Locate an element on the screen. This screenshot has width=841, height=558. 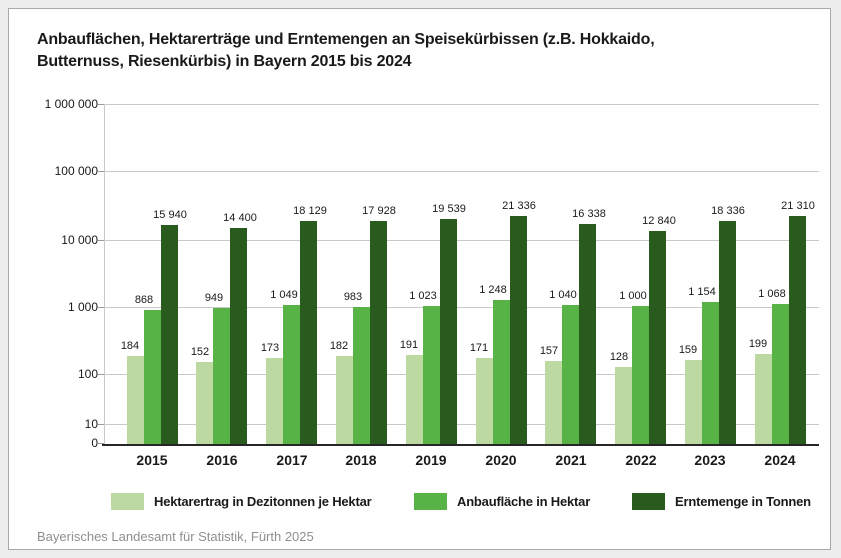
y-tick-label: 10 000 is located at coordinates (79, 240).